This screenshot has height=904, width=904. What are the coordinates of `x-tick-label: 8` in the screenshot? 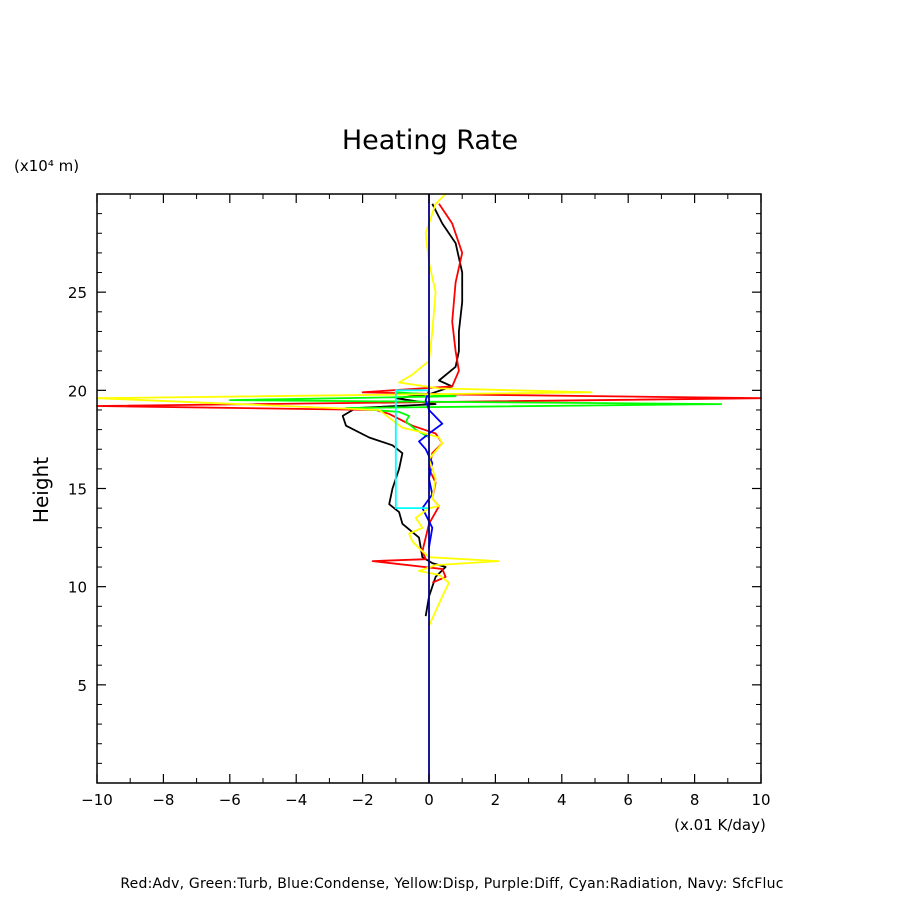 It's located at (695, 800).